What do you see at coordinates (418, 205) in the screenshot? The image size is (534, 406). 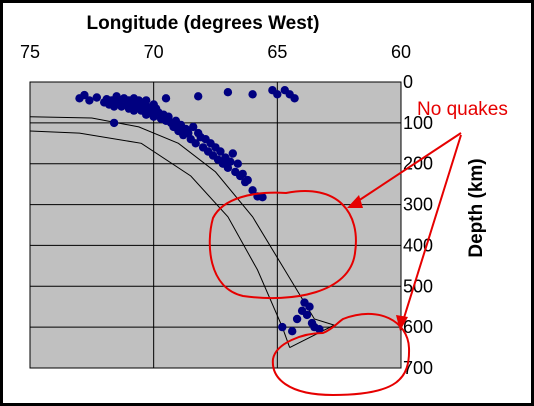 I see `y-tick-label: 300` at bounding box center [418, 205].